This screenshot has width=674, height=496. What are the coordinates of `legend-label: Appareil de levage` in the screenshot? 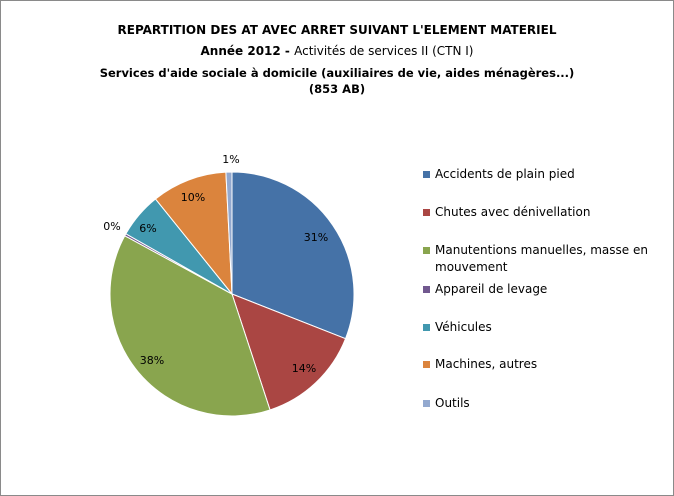 It's located at (491, 289).